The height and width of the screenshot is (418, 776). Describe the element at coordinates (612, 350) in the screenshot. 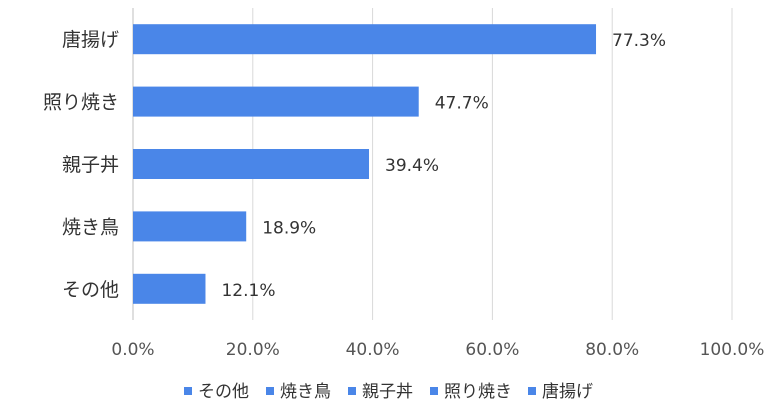

I see `x-tick-label: 80.0%` at that location.